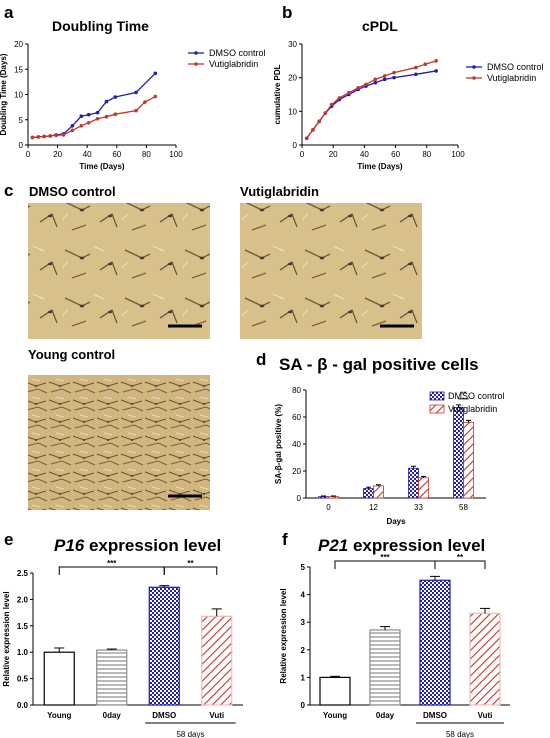  I want to click on panel-label-b: b, so click(287, 12).